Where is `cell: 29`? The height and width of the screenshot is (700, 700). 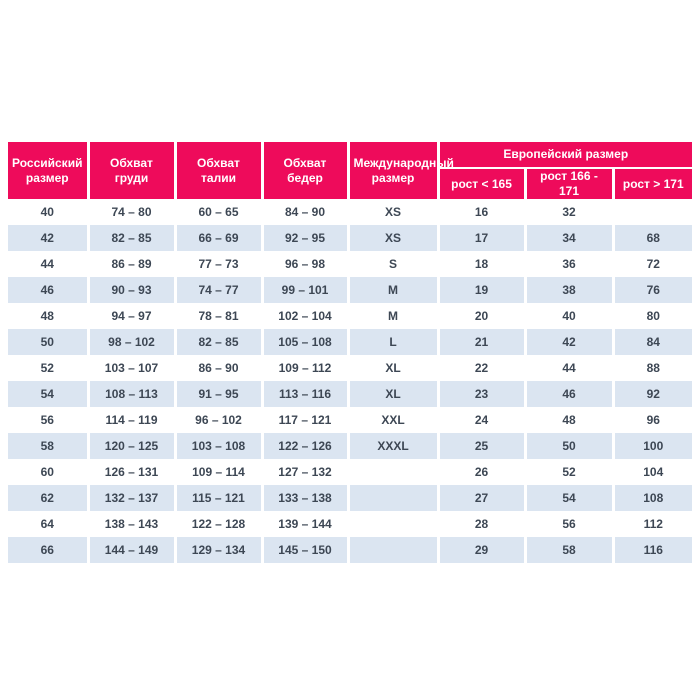
cell: 29 is located at coordinates (480, 550).